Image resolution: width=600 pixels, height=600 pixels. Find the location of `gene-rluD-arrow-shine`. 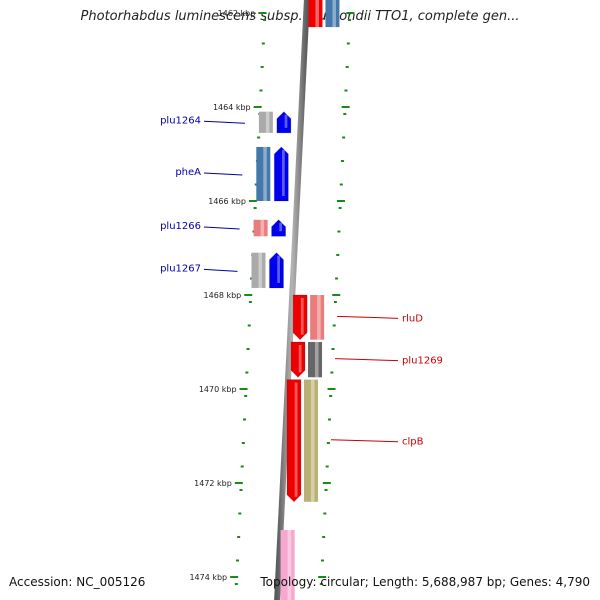

gene-rluD-arrow-shine is located at coordinates (302, 316).